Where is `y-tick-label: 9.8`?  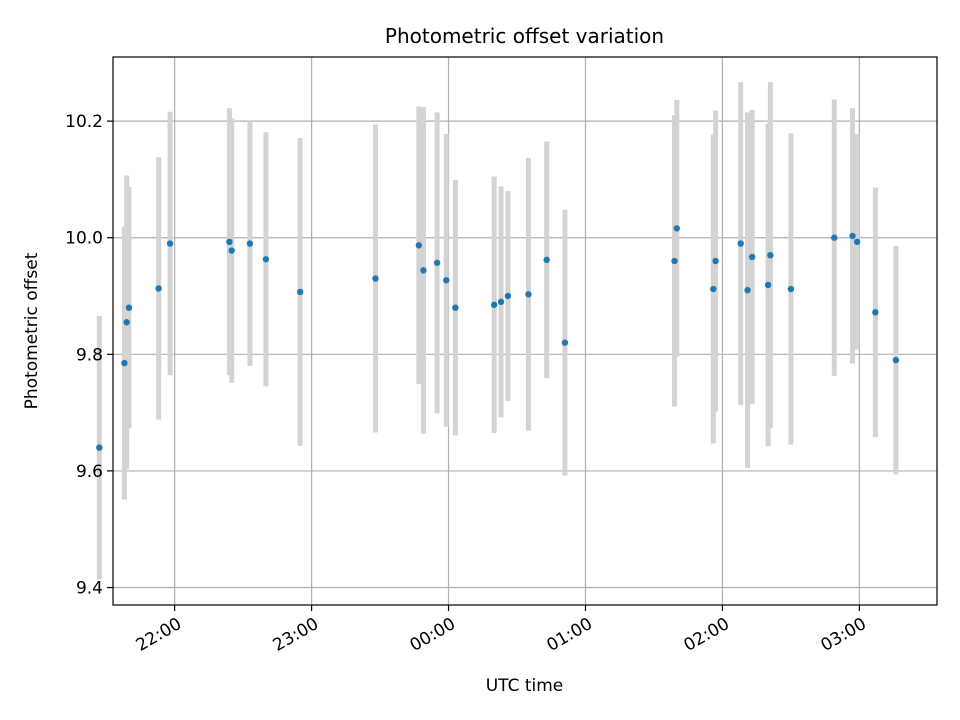
y-tick-label: 9.8 is located at coordinates (89, 355).